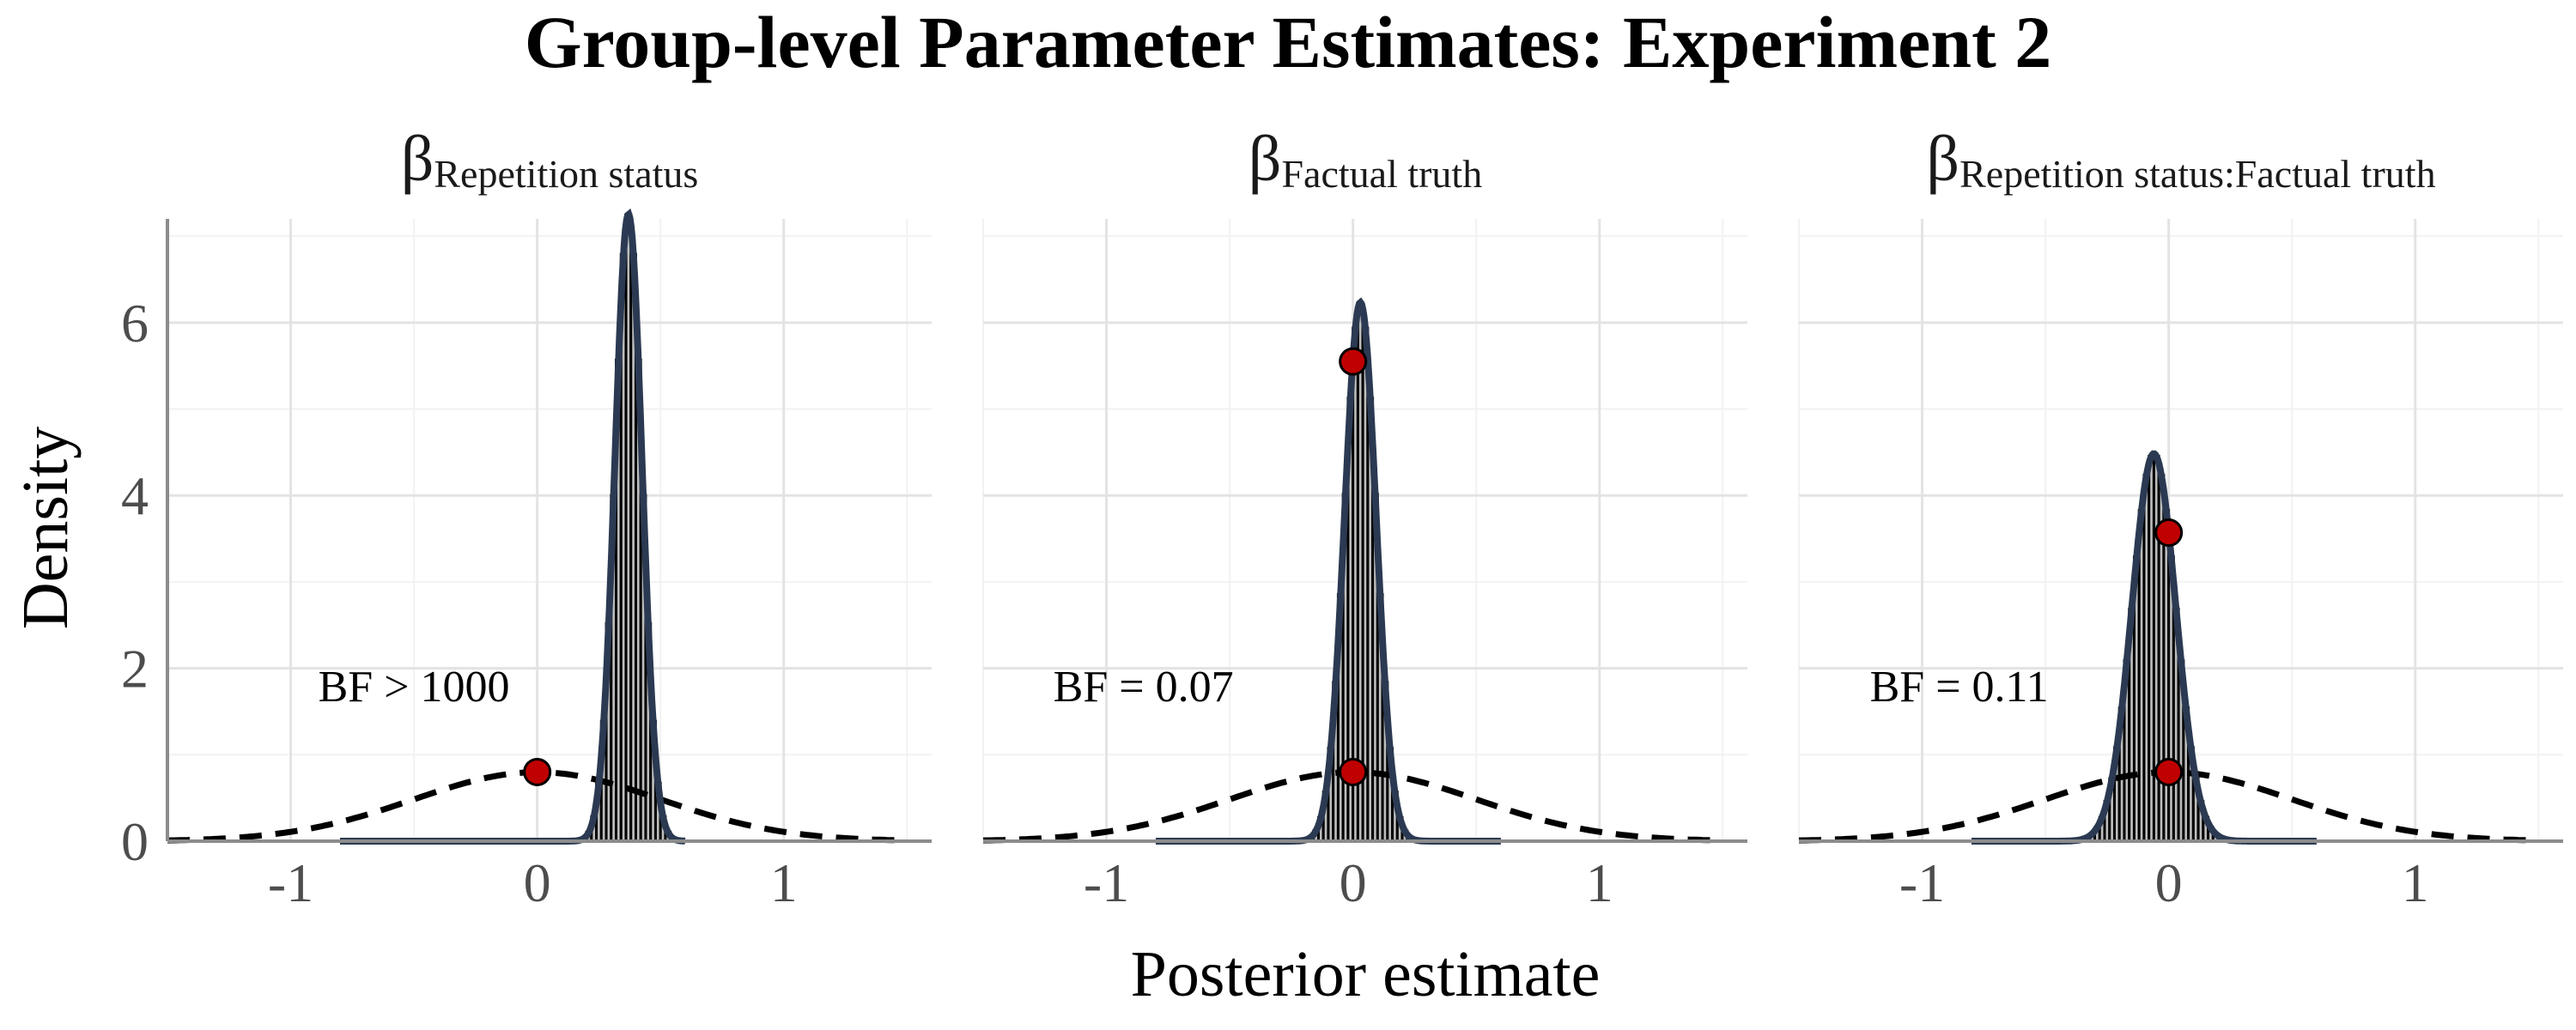 This screenshot has height=1030, width=2576. What do you see at coordinates (566, 174) in the screenshot?
I see `strip-subscript: Repetition status` at bounding box center [566, 174].